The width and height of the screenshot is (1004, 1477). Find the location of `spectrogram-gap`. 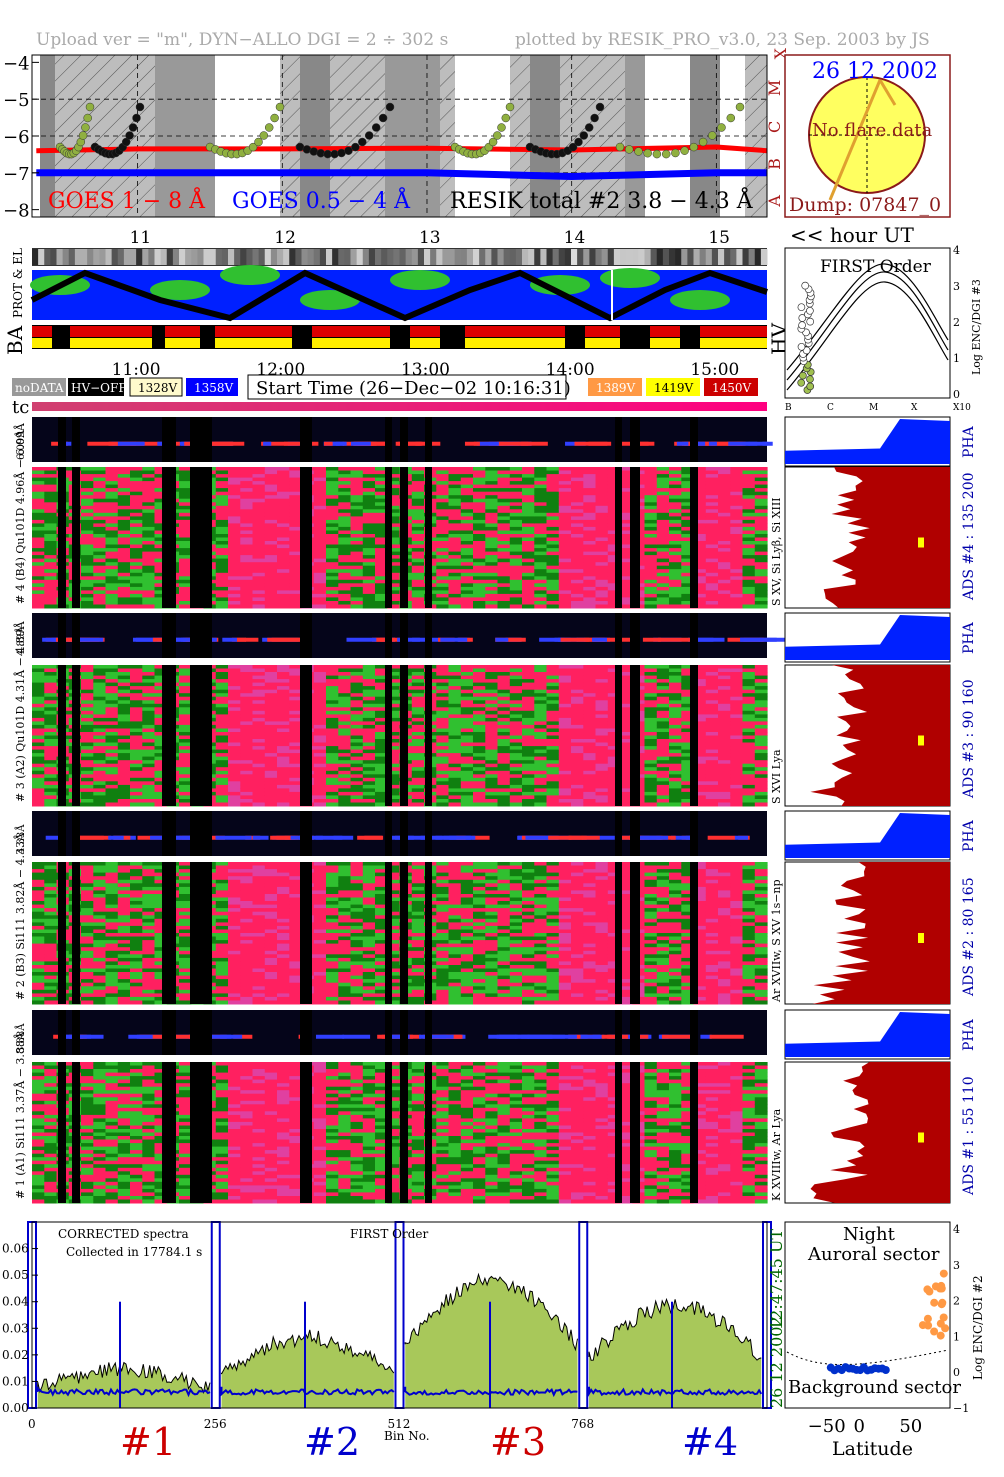

spectrogram-gap is located at coordinates (618, 537).